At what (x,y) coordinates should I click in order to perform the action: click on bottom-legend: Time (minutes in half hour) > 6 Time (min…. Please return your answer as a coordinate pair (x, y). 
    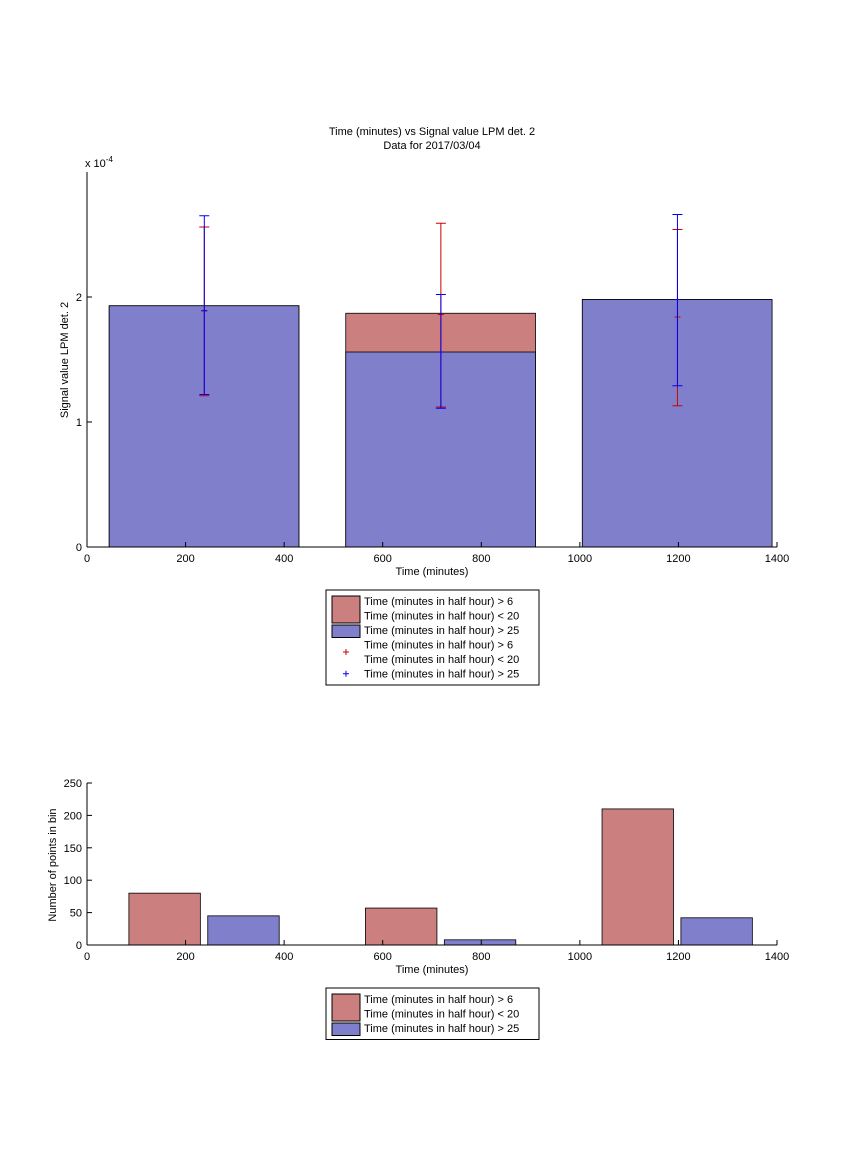
    Looking at the image, I should click on (432, 1013).